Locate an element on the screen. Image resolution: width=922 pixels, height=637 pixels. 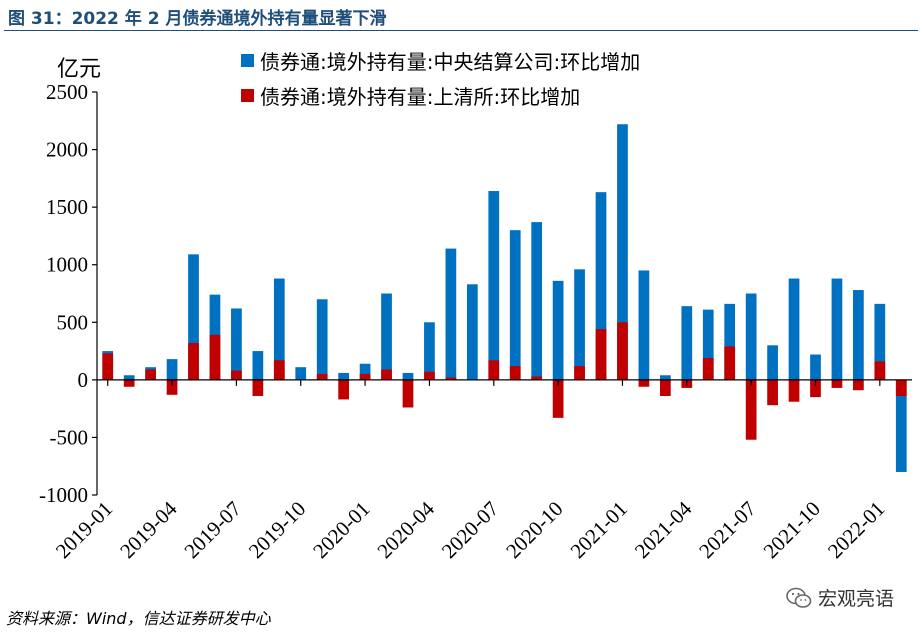
x-tick-label: 2020-10 is located at coordinates (534, 530).